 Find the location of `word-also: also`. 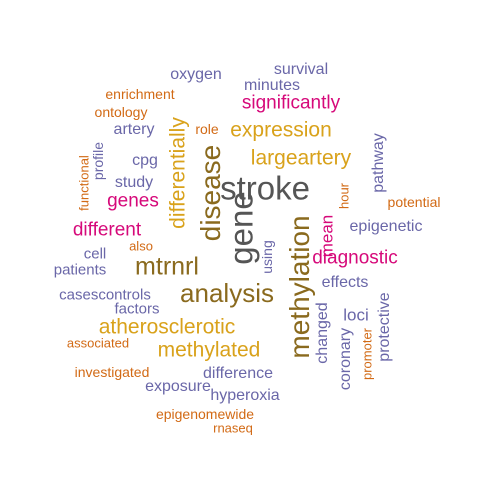

word-also: also is located at coordinates (141, 246).